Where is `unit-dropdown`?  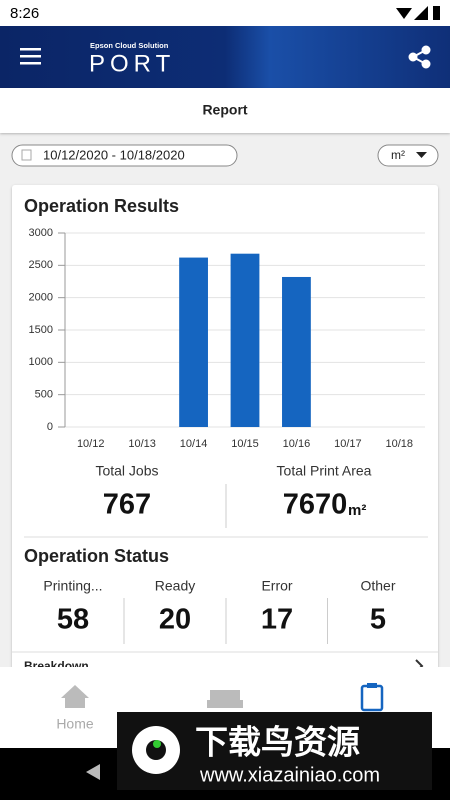
unit-dropdown is located at coordinates (408, 155).